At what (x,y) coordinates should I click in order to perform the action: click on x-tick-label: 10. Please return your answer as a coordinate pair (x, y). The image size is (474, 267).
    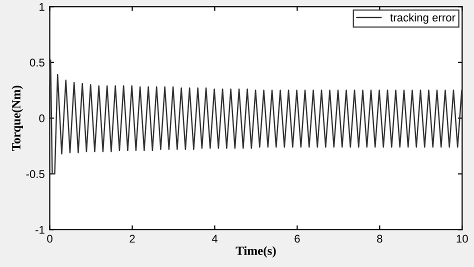
    Looking at the image, I should click on (462, 238).